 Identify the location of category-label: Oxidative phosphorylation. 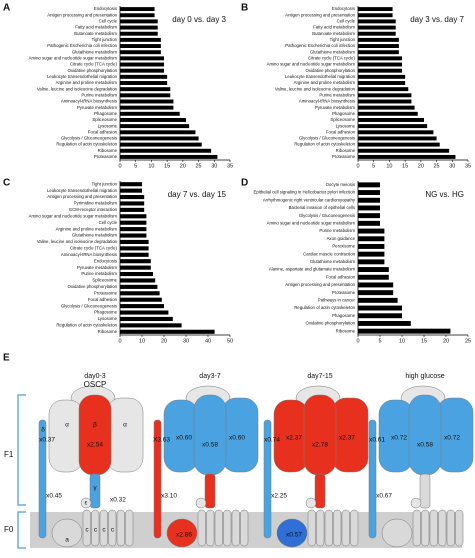
(93, 286).